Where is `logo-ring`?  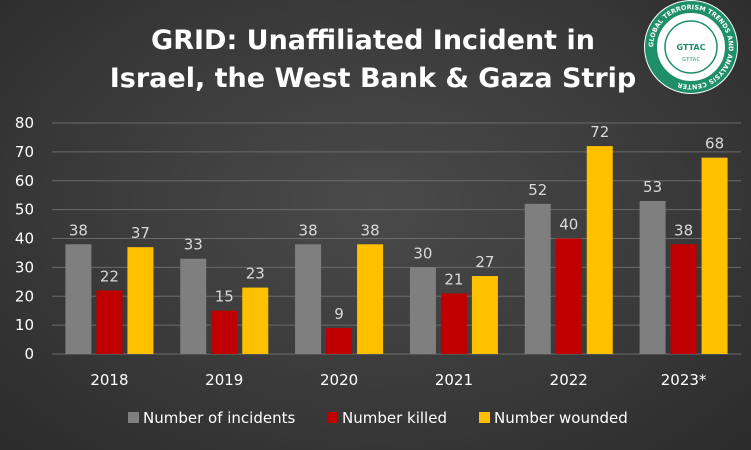 logo-ring is located at coordinates (691, 47).